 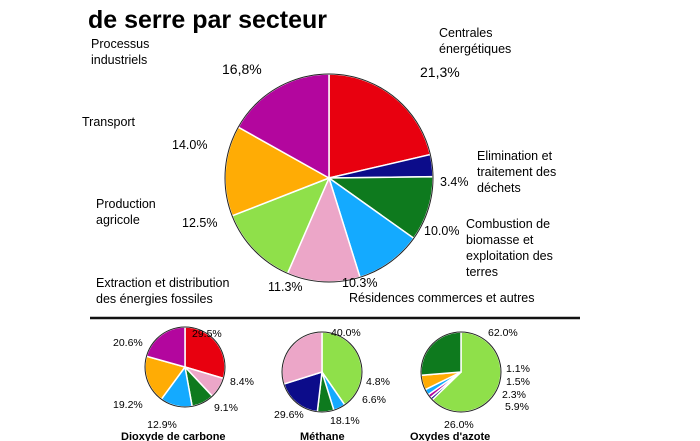 I want to click on co2-pie-title: Dioxyde de carbone, so click(x=173, y=436).